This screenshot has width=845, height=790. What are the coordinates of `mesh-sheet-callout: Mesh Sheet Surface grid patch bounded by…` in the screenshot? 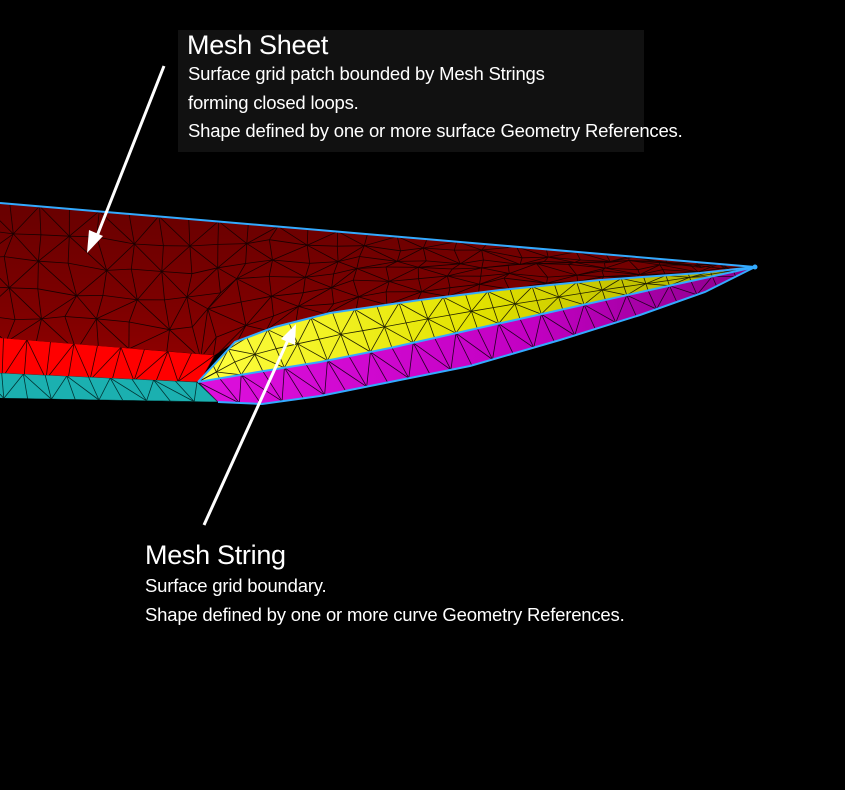 It's located at (430, 91).